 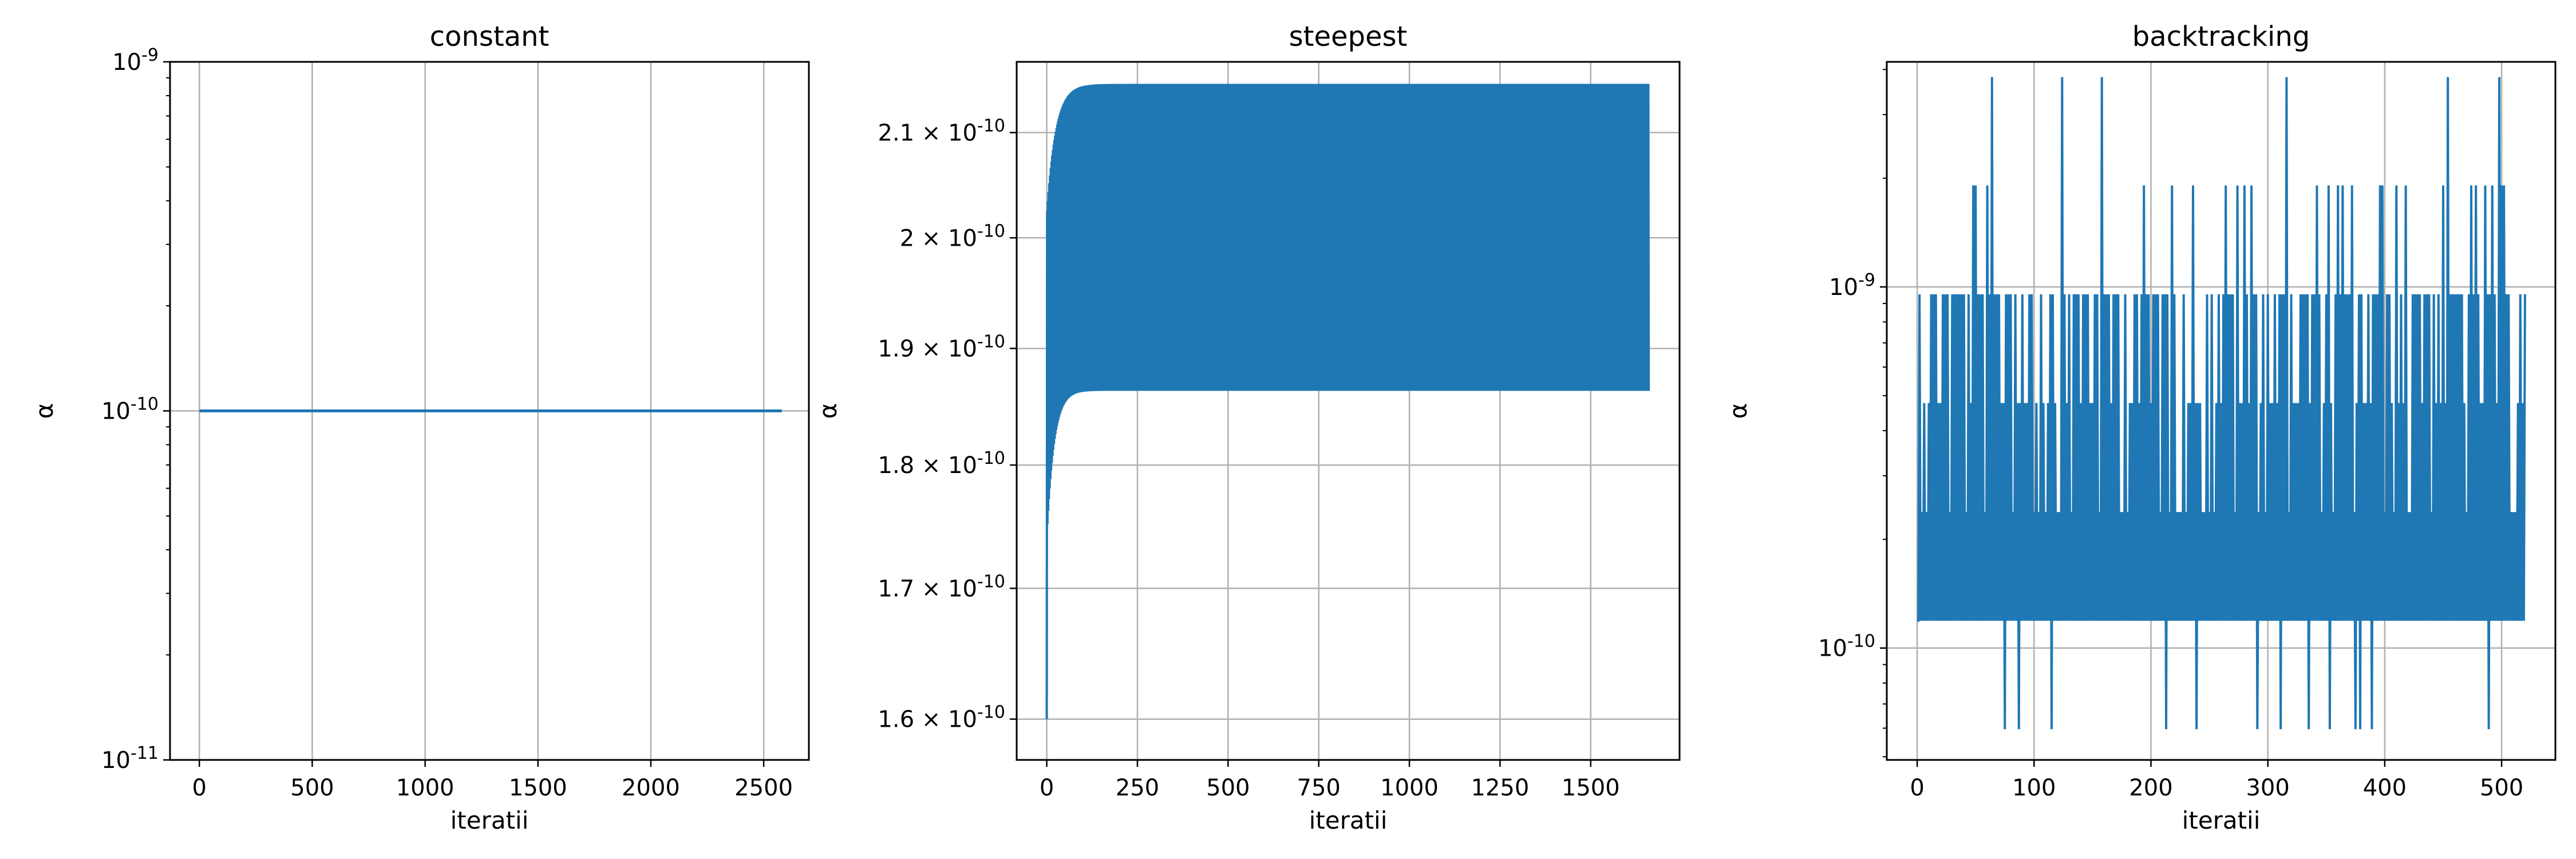 I want to click on y-axis-label-steepest: α, so click(x=828, y=411).